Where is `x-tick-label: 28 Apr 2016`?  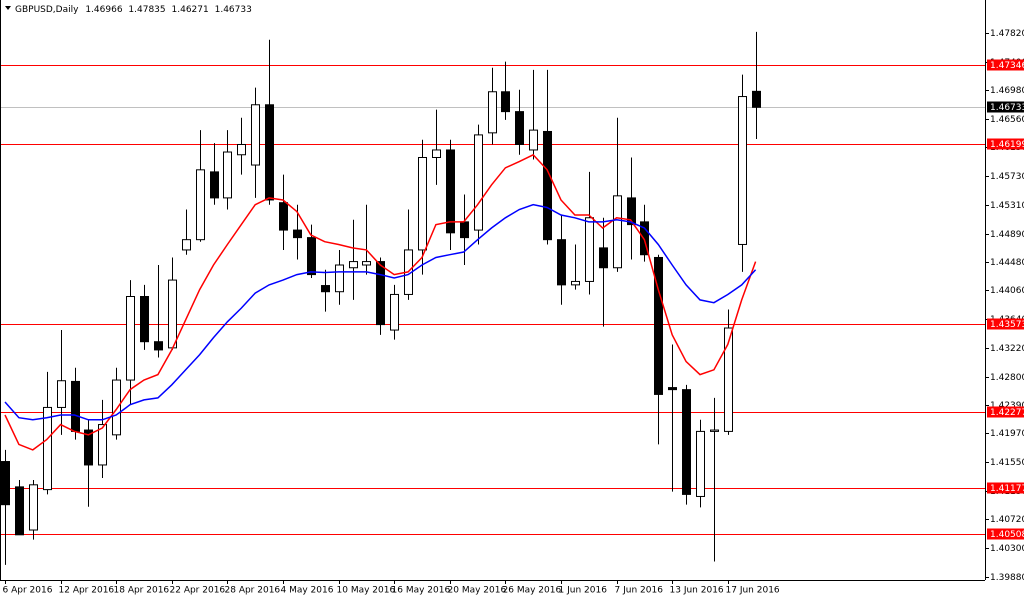 x-tick-label: 28 Apr 2016 is located at coordinates (253, 591).